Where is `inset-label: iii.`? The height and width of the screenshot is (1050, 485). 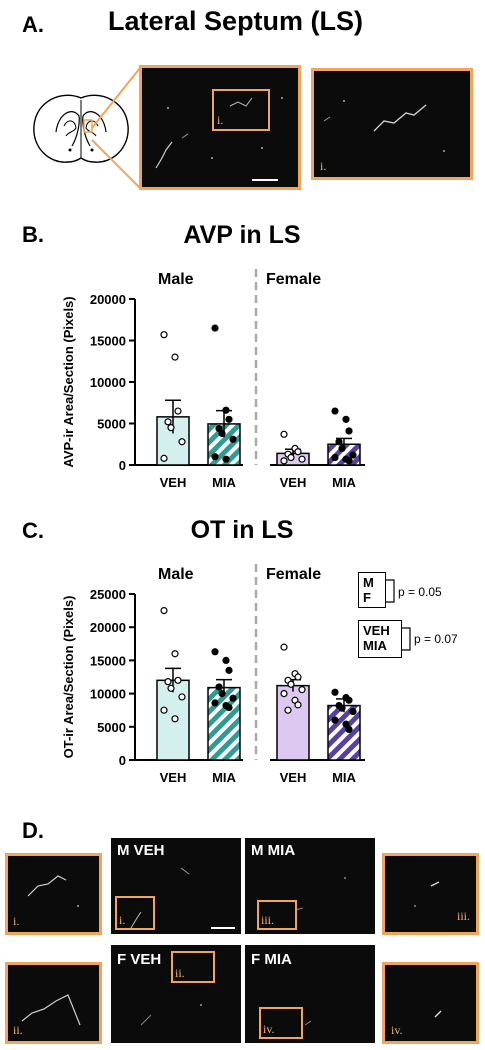 inset-label: iii. is located at coordinates (268, 920).